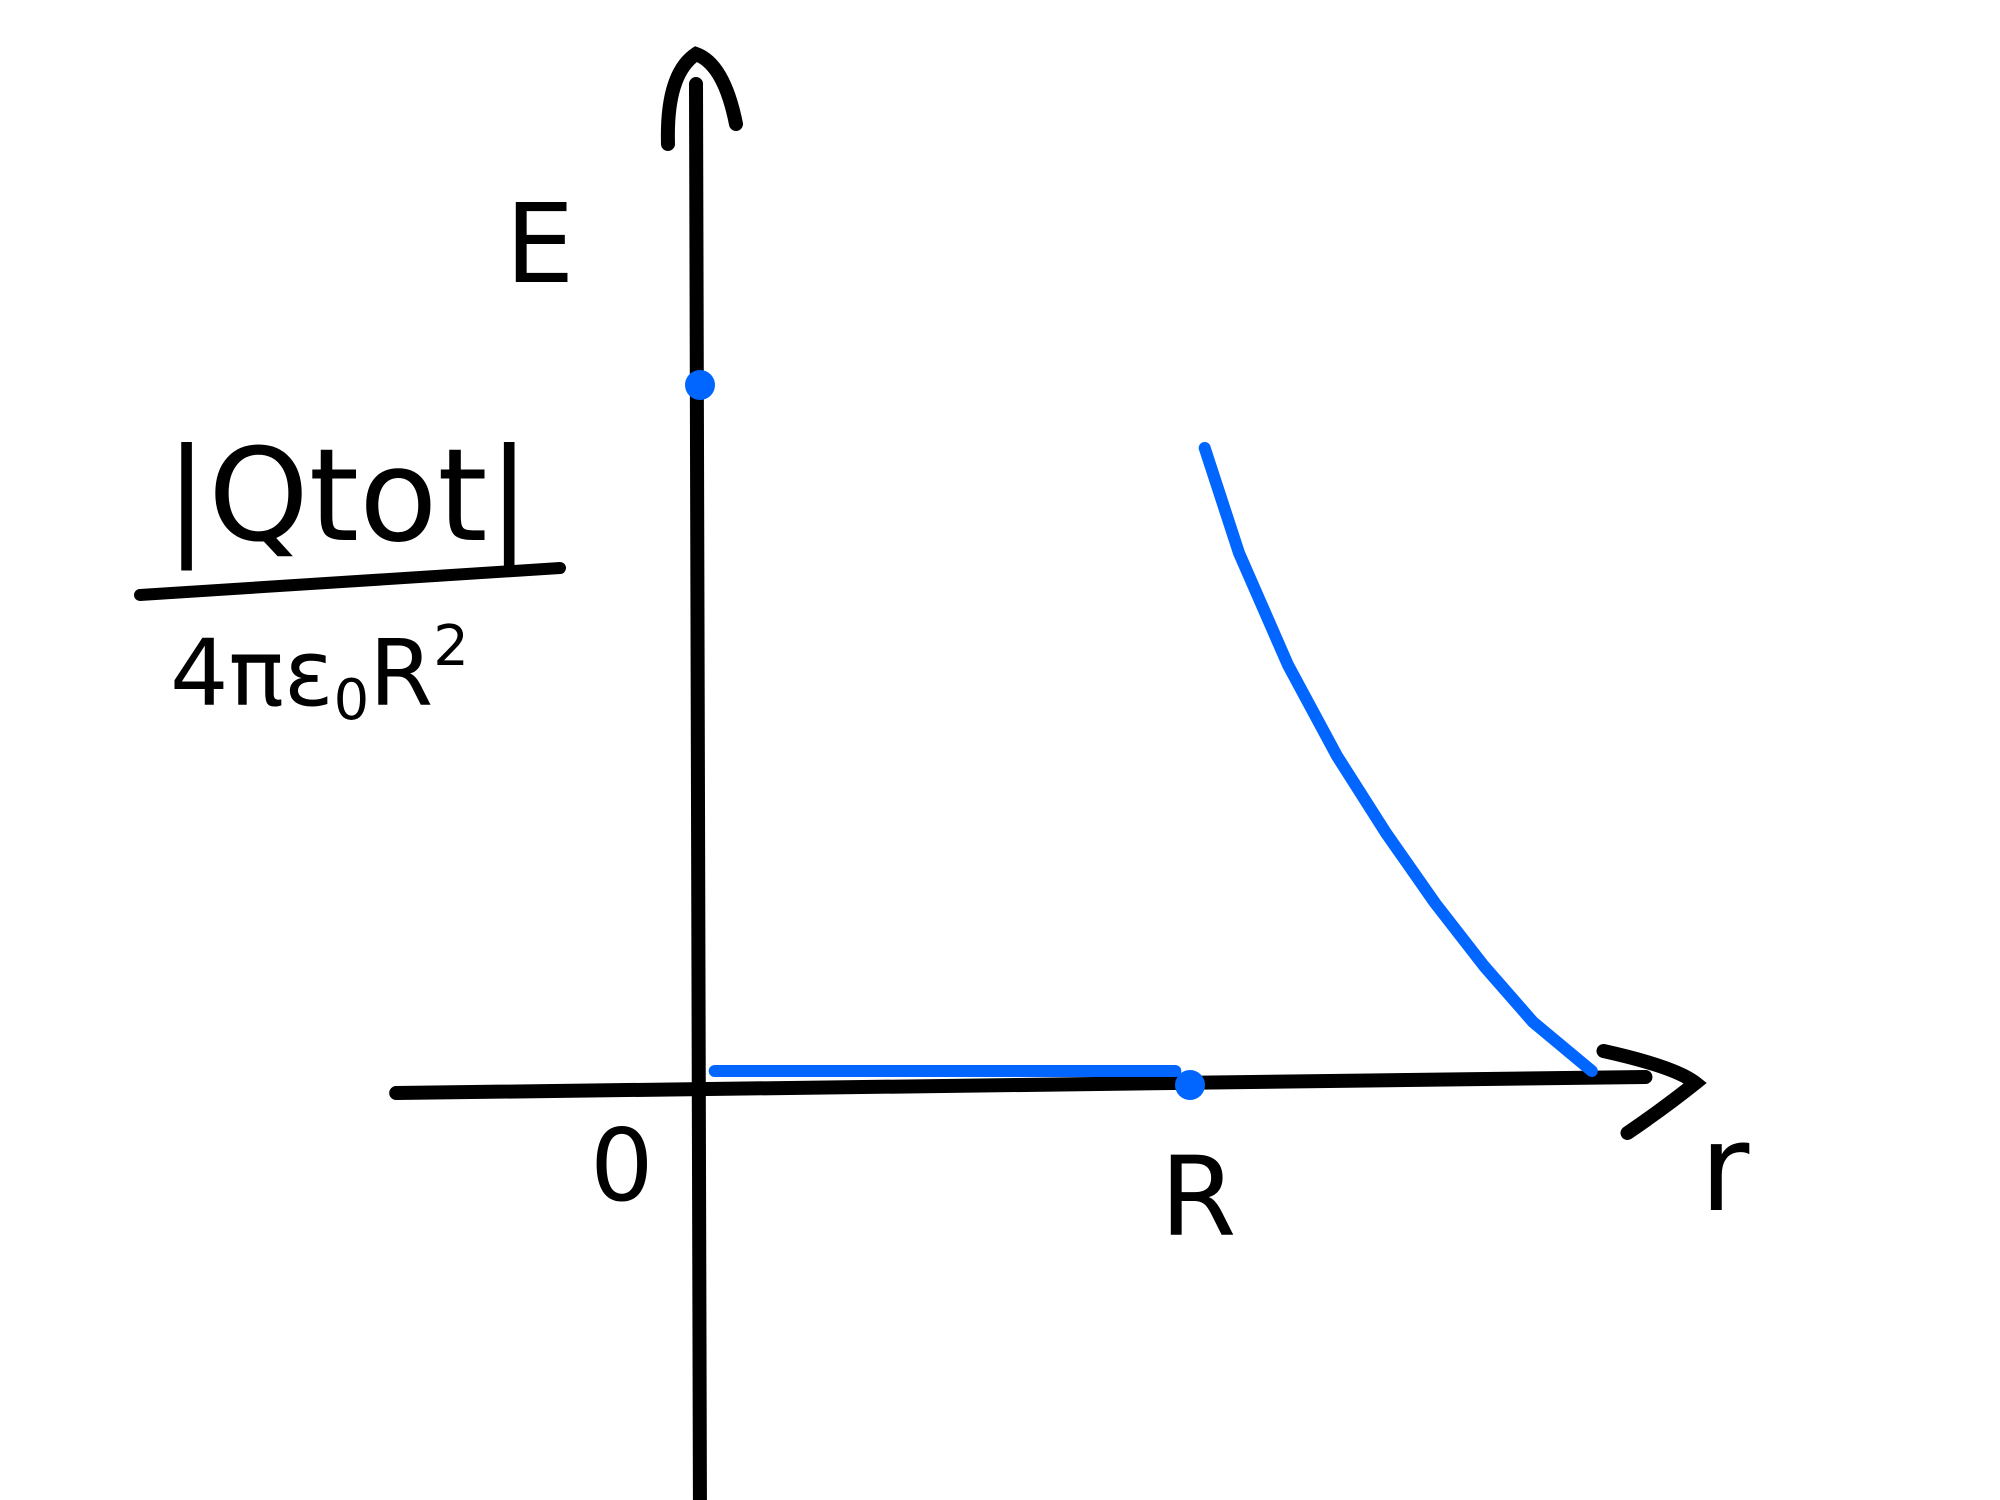  I want to click on series-segment-outside, so click(1398, 759).